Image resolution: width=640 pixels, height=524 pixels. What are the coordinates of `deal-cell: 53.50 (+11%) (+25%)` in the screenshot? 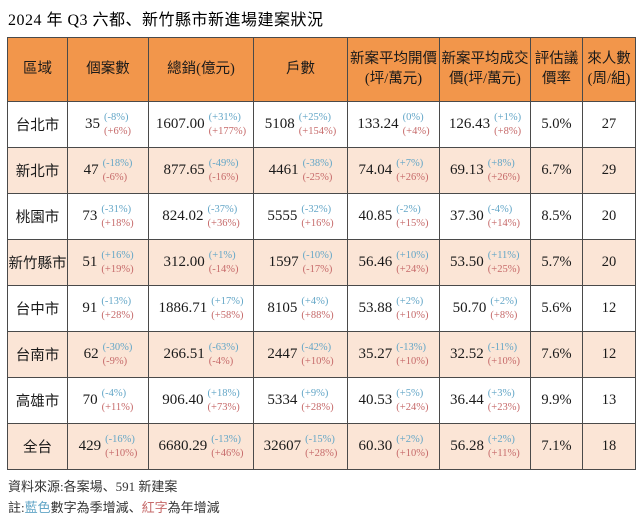 It's located at (485, 262).